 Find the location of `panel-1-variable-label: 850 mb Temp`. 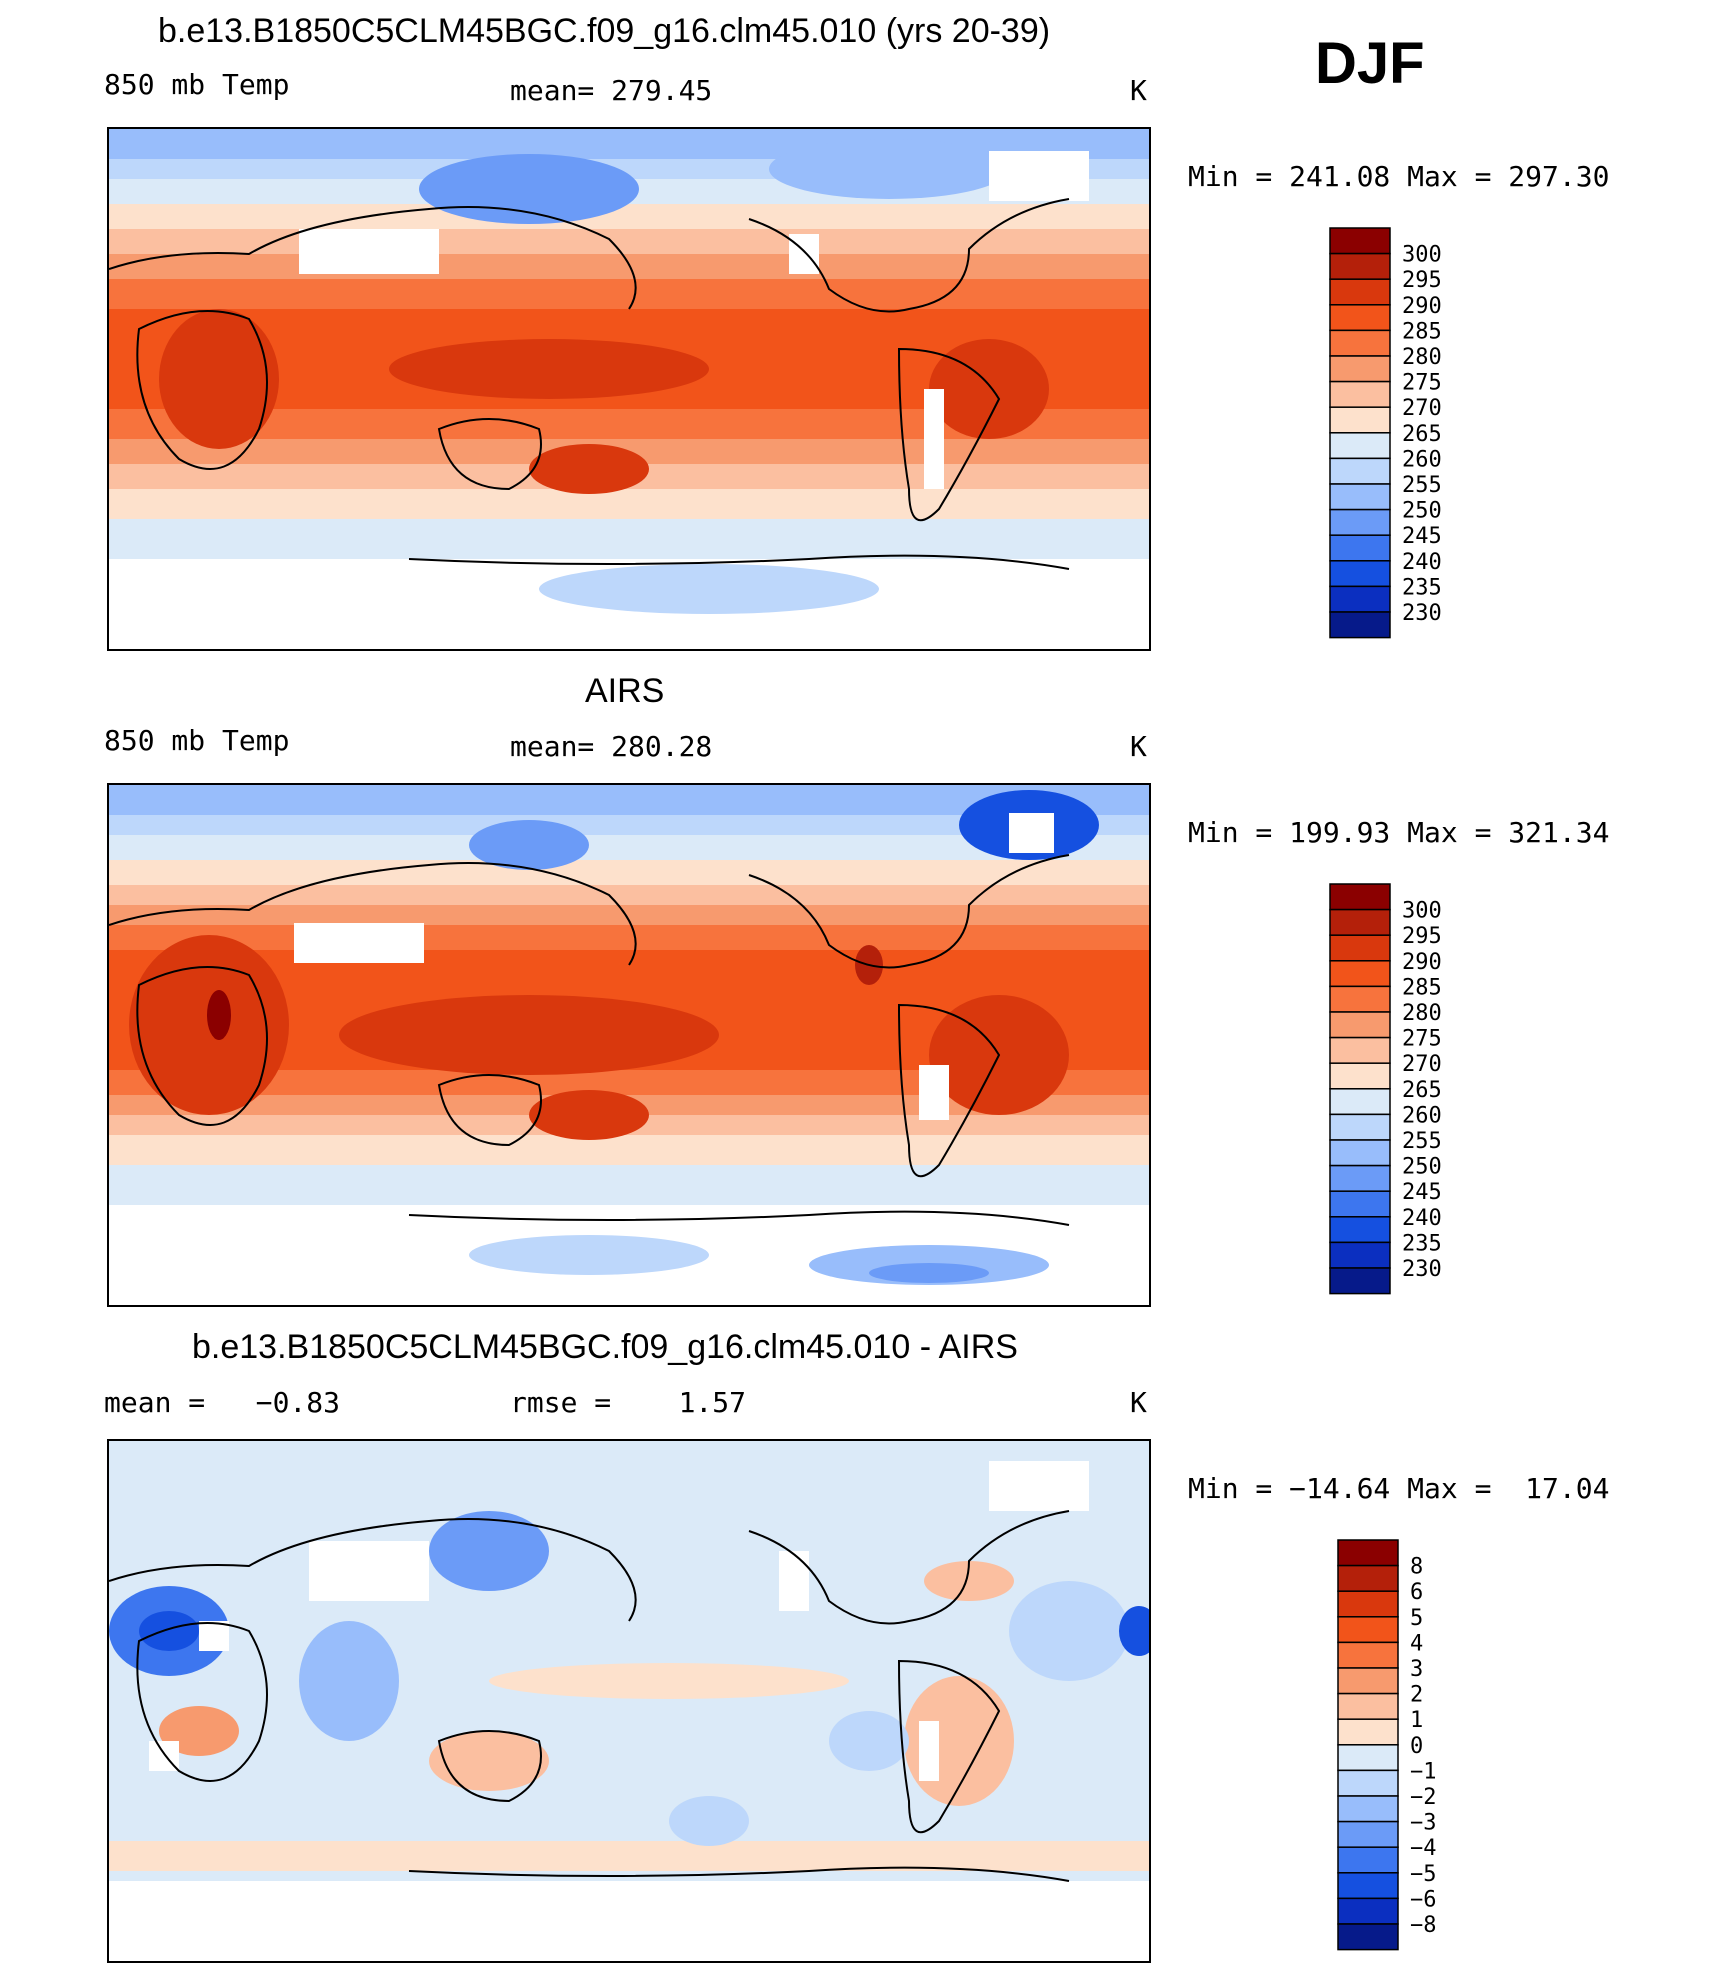

panel-1-variable-label: 850 mb Temp is located at coordinates (197, 84).